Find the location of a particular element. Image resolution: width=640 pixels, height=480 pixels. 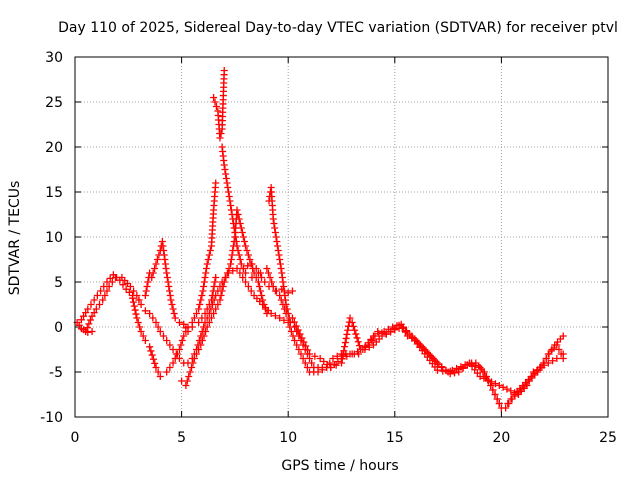

x-tick-label: 0 is located at coordinates (75, 438).